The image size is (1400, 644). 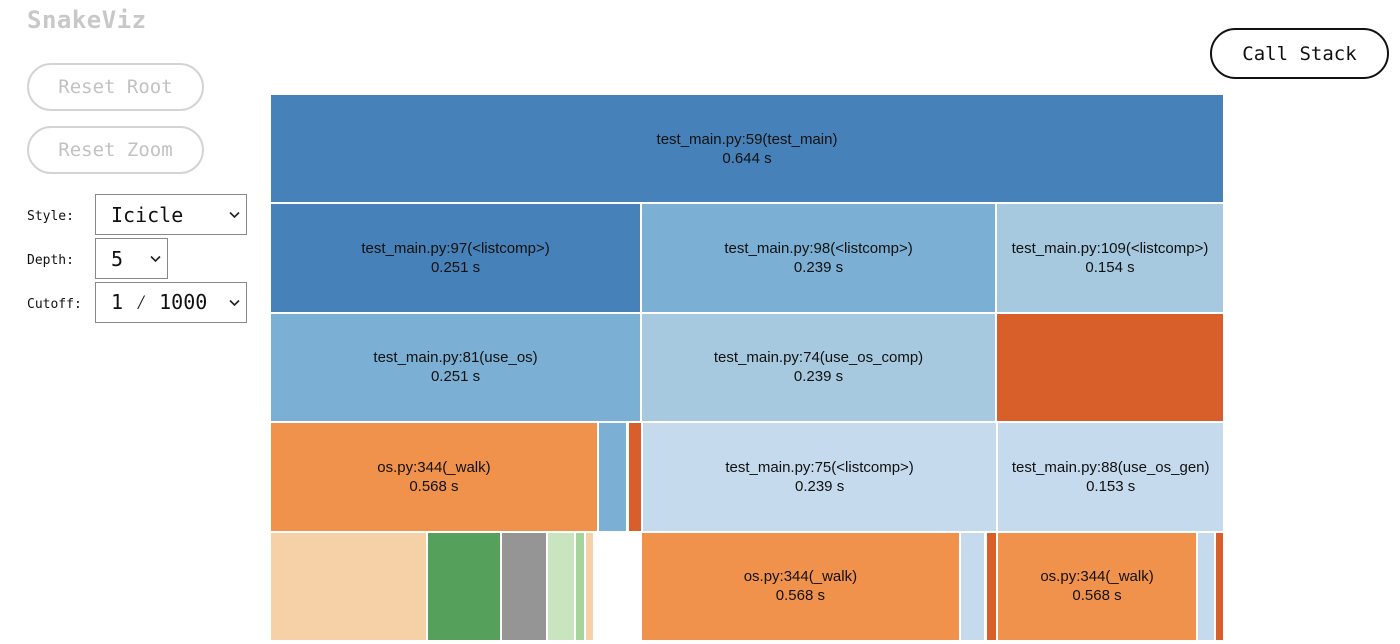 What do you see at coordinates (455, 249) in the screenshot?
I see `icicle-cell-label: test_main.py:97(<listcomp>)` at bounding box center [455, 249].